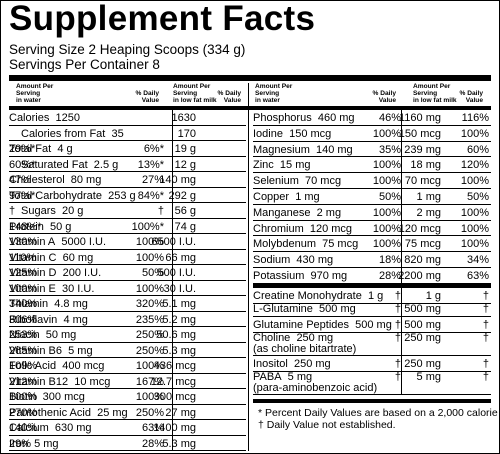 The width and height of the screenshot is (500, 454). What do you see at coordinates (127, 335) in the screenshot?
I see `nutrient-row: Niacin 50 mg 250% 50.6 mg 253%` at bounding box center [127, 335].